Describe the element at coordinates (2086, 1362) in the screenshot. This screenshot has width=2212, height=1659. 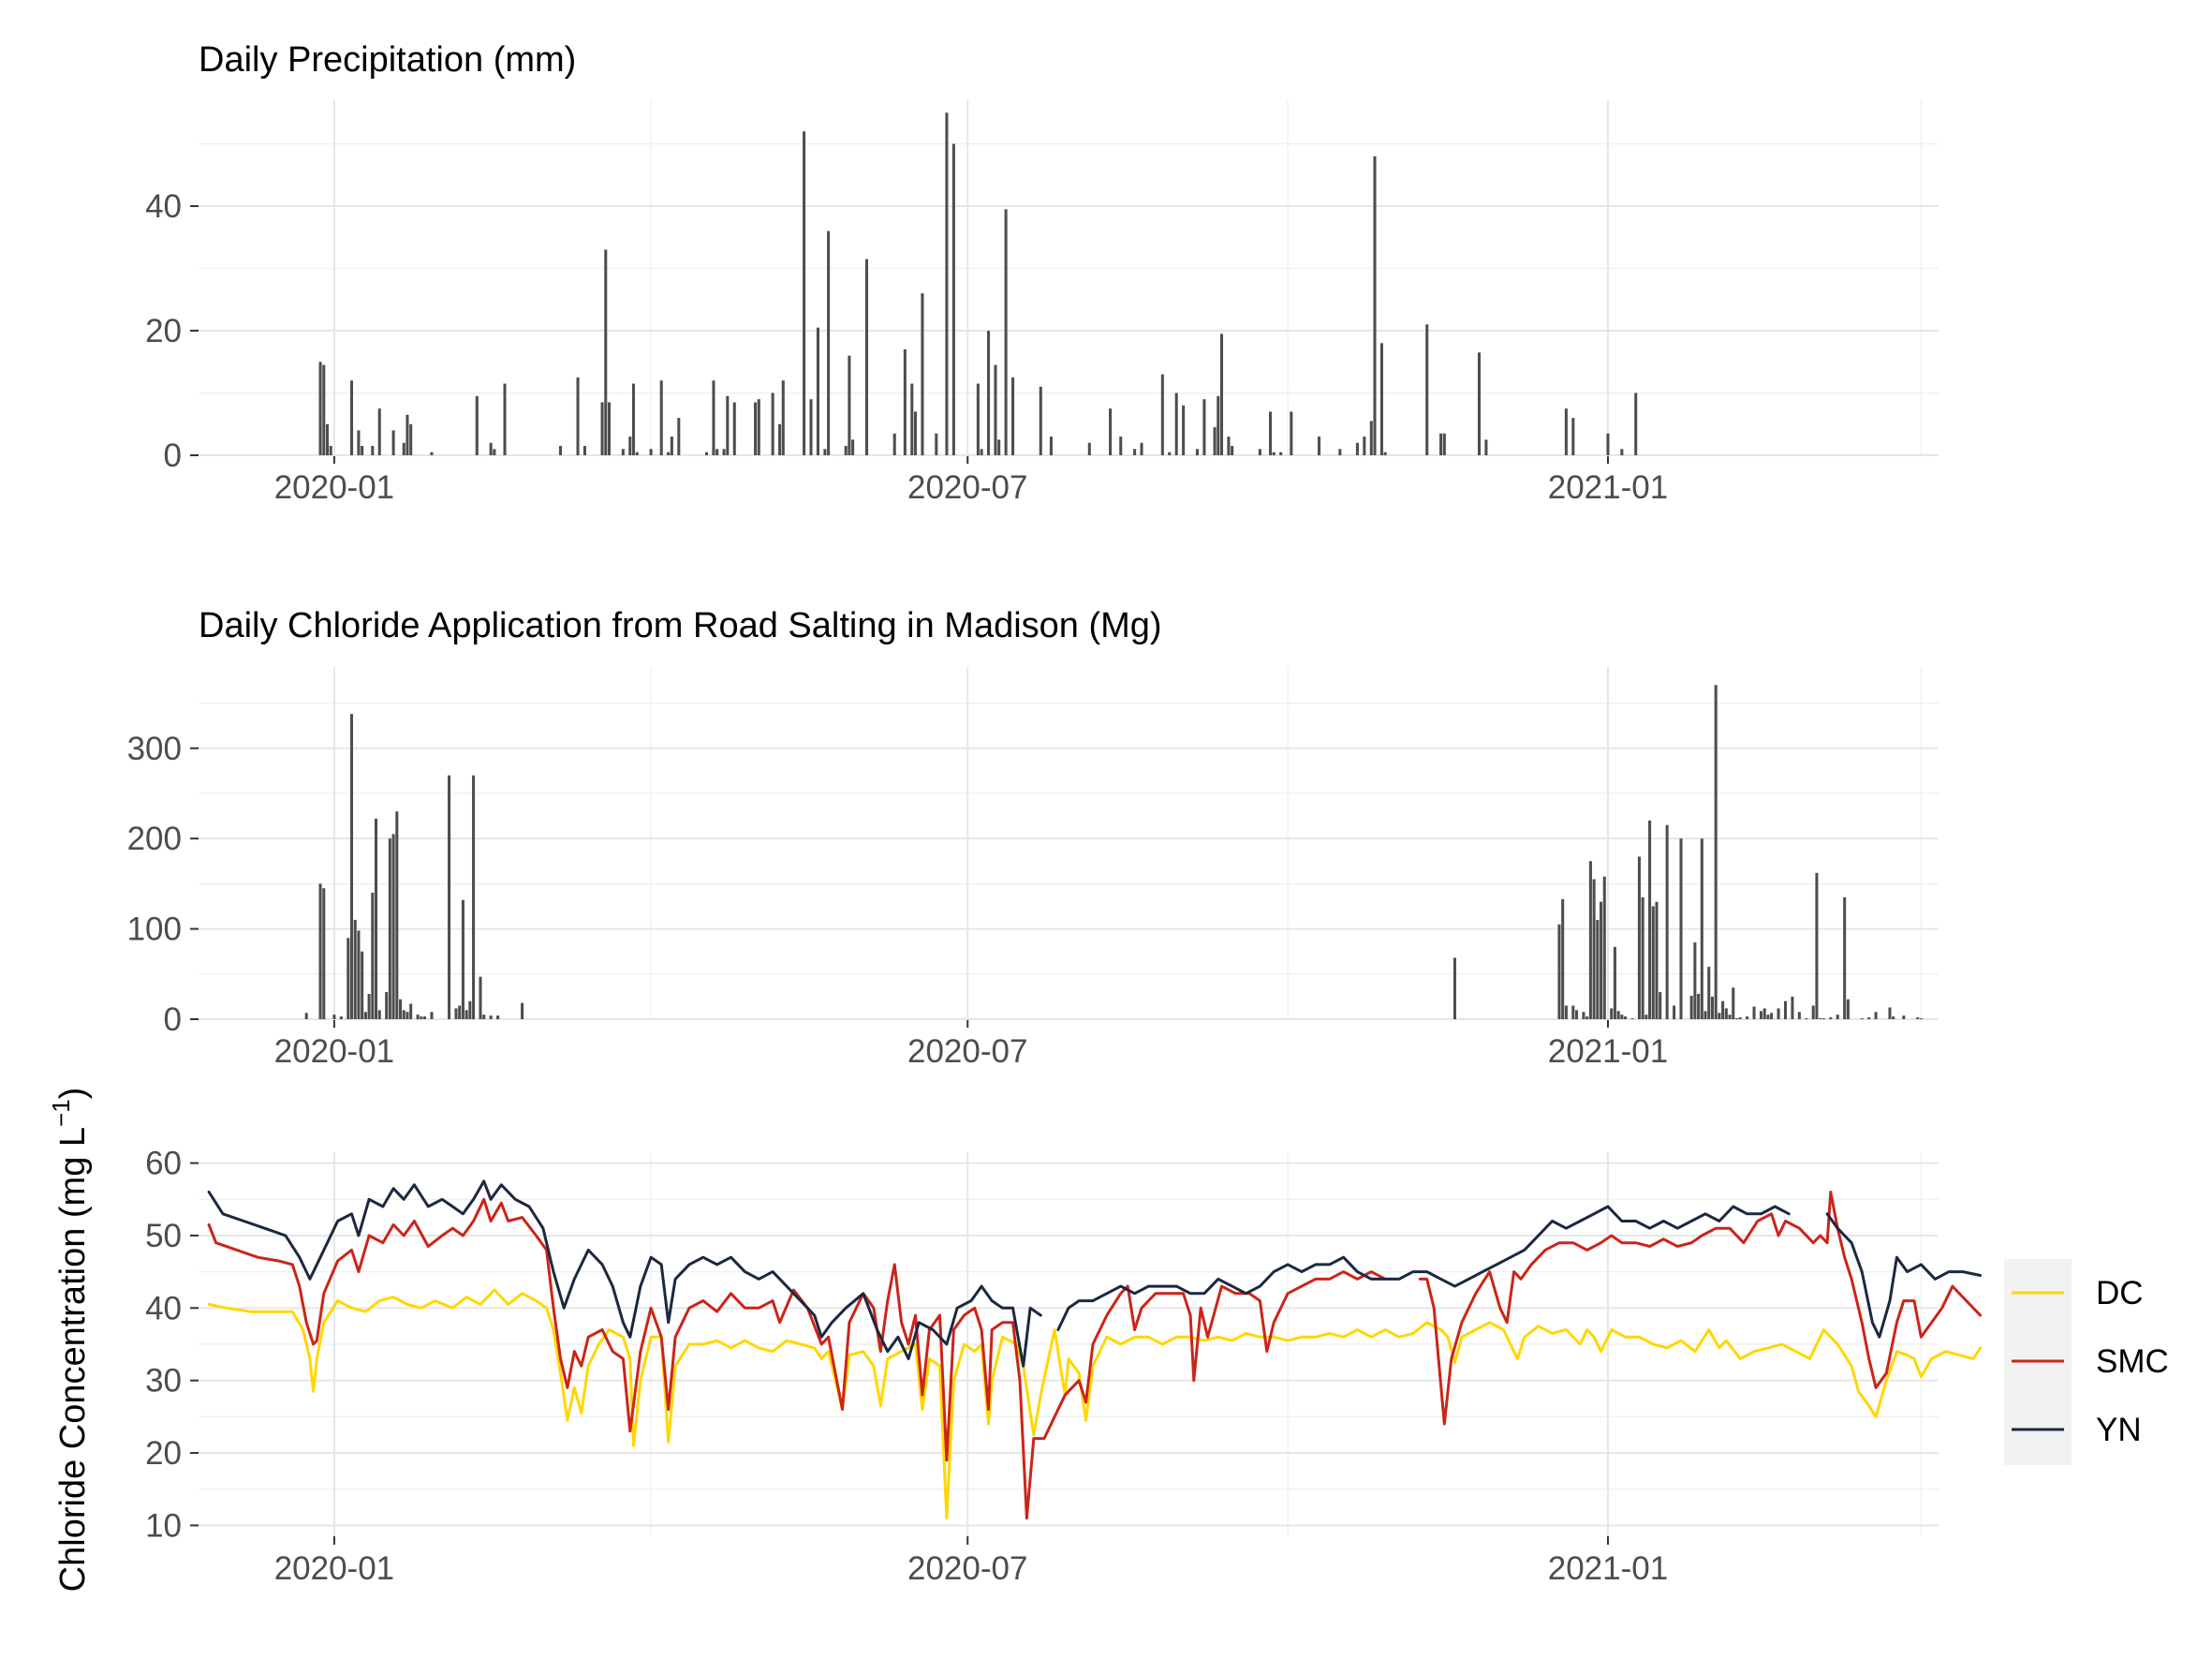
I see `chart-legend: DC SMC YN` at that location.